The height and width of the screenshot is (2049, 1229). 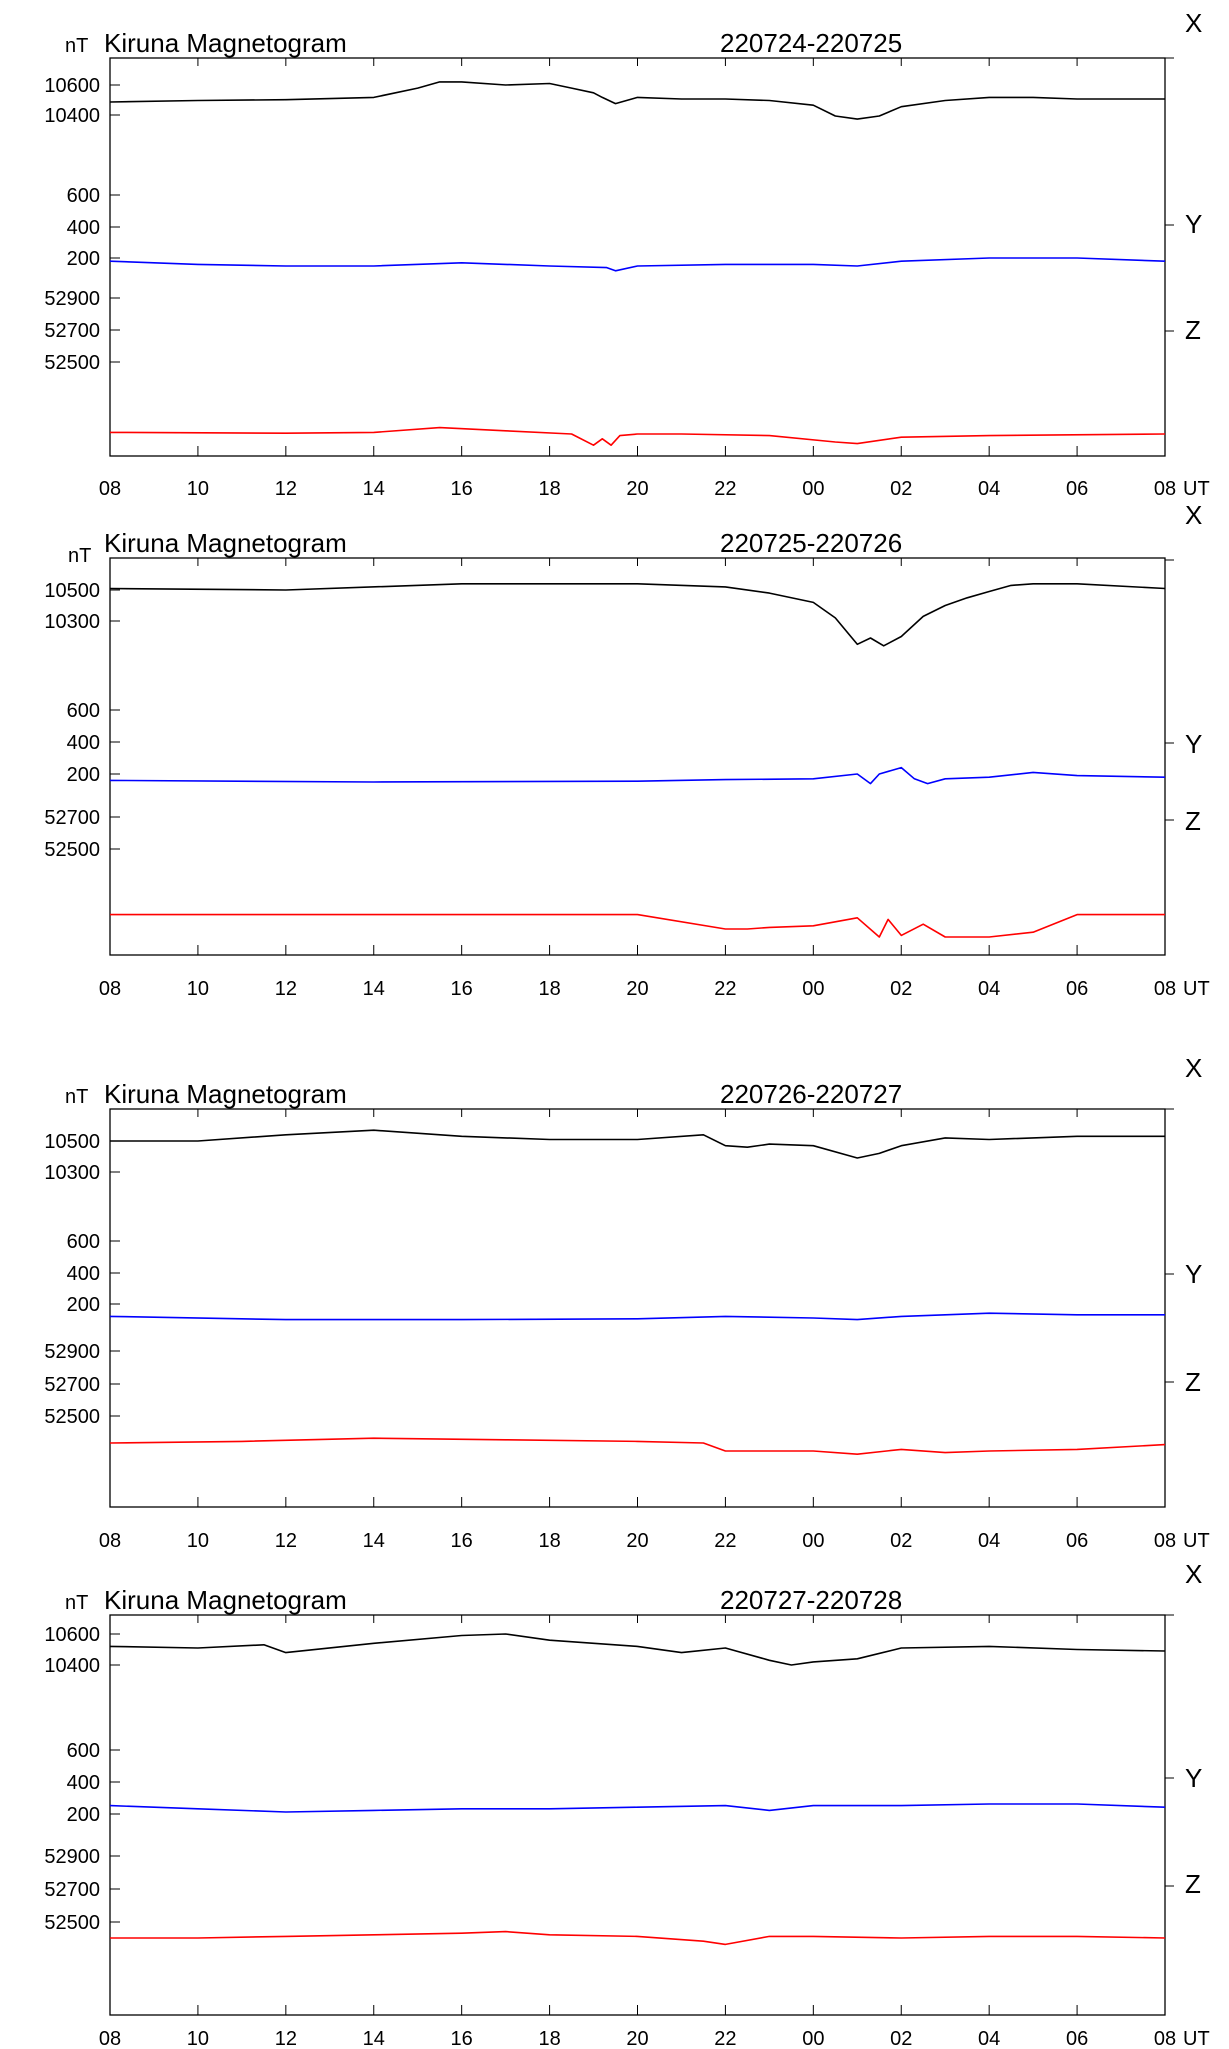 I want to click on series-line-y, so click(x=637, y=264).